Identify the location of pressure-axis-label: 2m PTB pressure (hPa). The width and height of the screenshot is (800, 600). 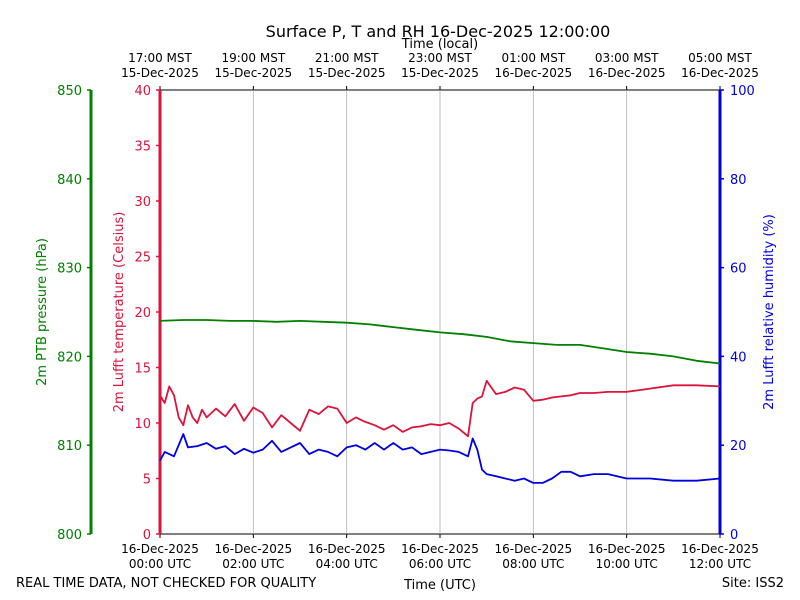
(42, 312).